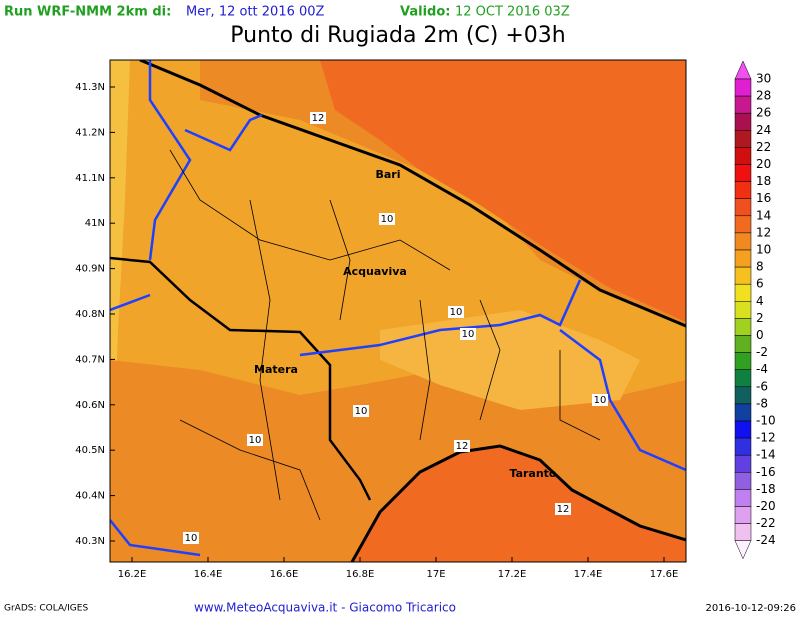 This screenshot has width=800, height=622. I want to click on colorbar-label: -14, so click(766, 455).